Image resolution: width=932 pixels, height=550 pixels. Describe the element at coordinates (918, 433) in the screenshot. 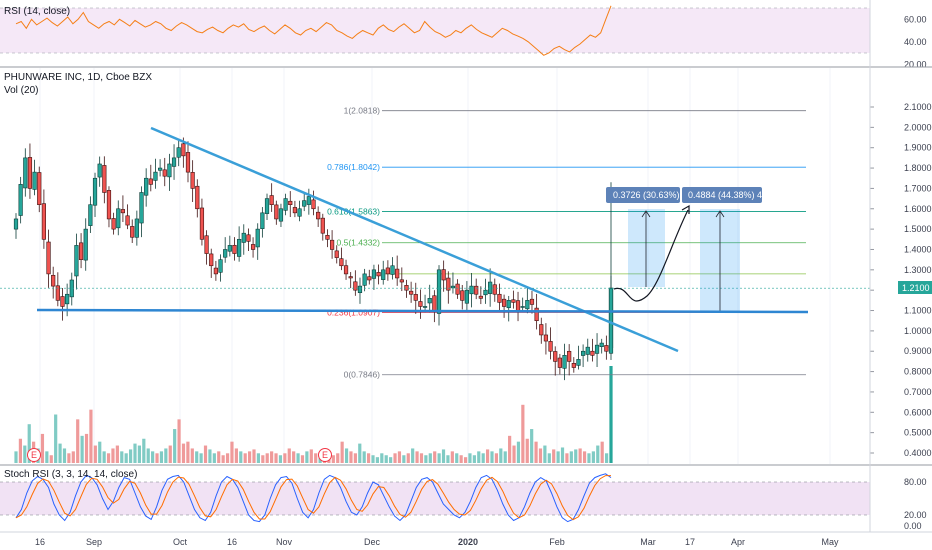

I see `price-axis-label: 0.5000` at that location.